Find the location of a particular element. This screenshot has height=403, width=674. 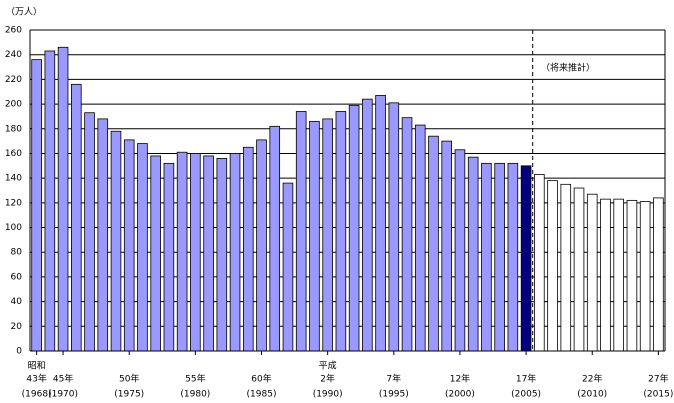

x-tick-label: 60年 is located at coordinates (261, 379).